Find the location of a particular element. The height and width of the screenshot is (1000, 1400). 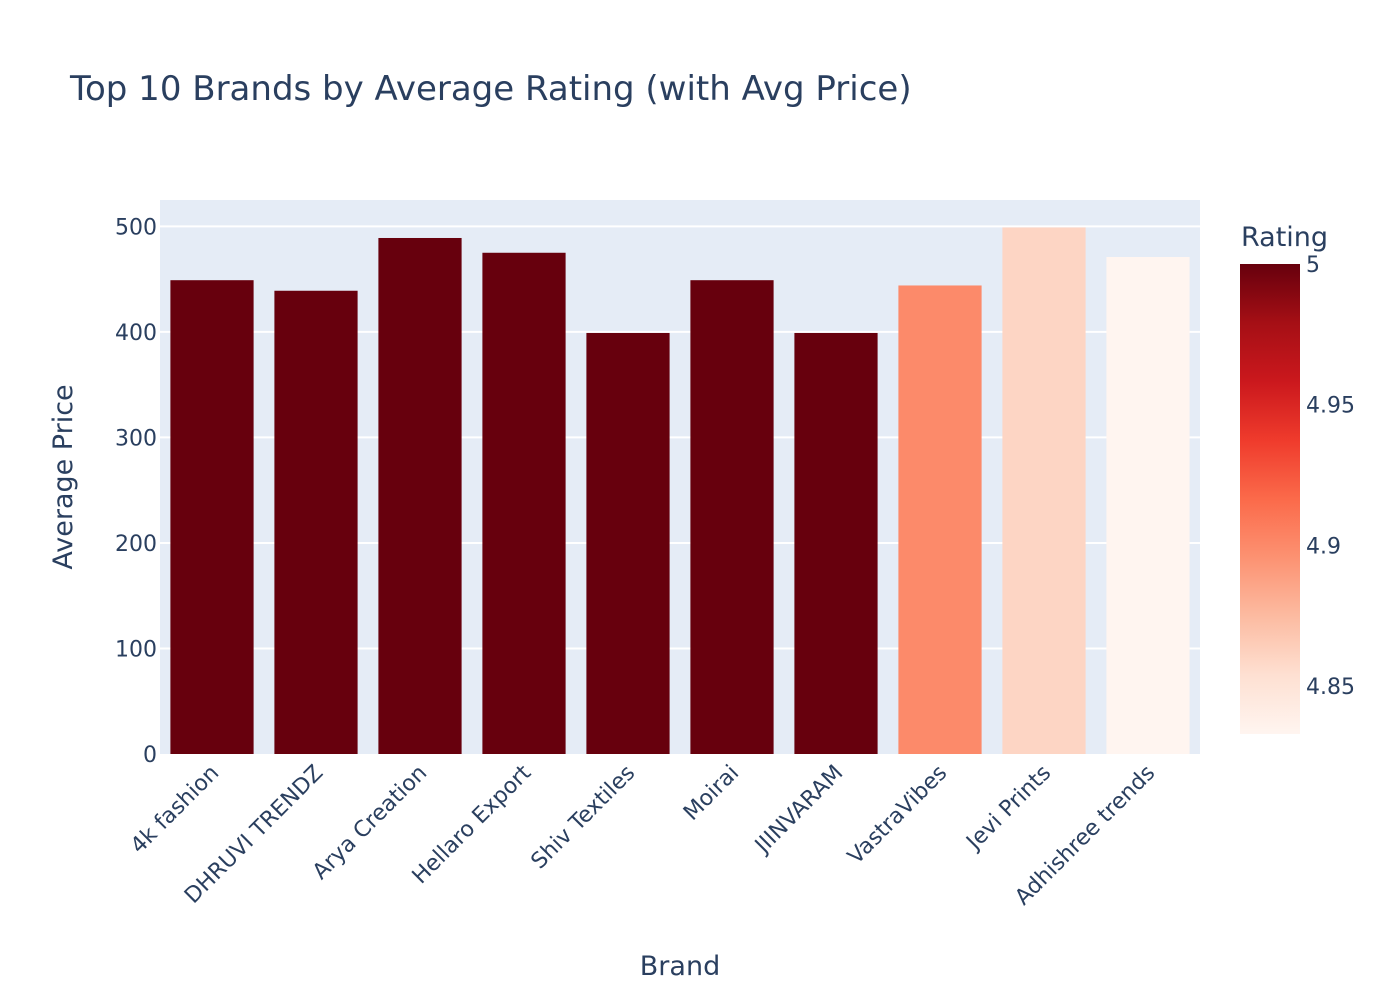

y-tick-label: 200 is located at coordinates (136, 544).